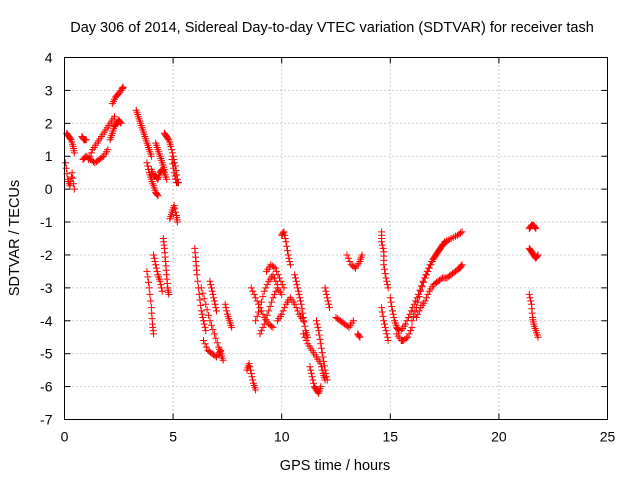 This screenshot has width=640, height=480. What do you see at coordinates (173, 437) in the screenshot?
I see `x-tick-label: 5` at bounding box center [173, 437].